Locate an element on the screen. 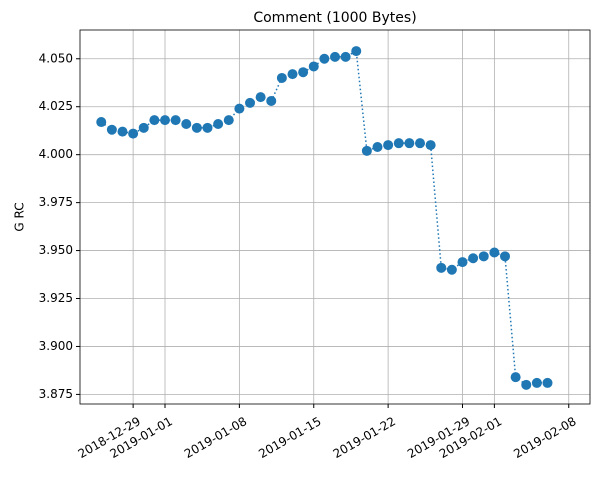  y-tick-label: 3.950 is located at coordinates (56, 250).